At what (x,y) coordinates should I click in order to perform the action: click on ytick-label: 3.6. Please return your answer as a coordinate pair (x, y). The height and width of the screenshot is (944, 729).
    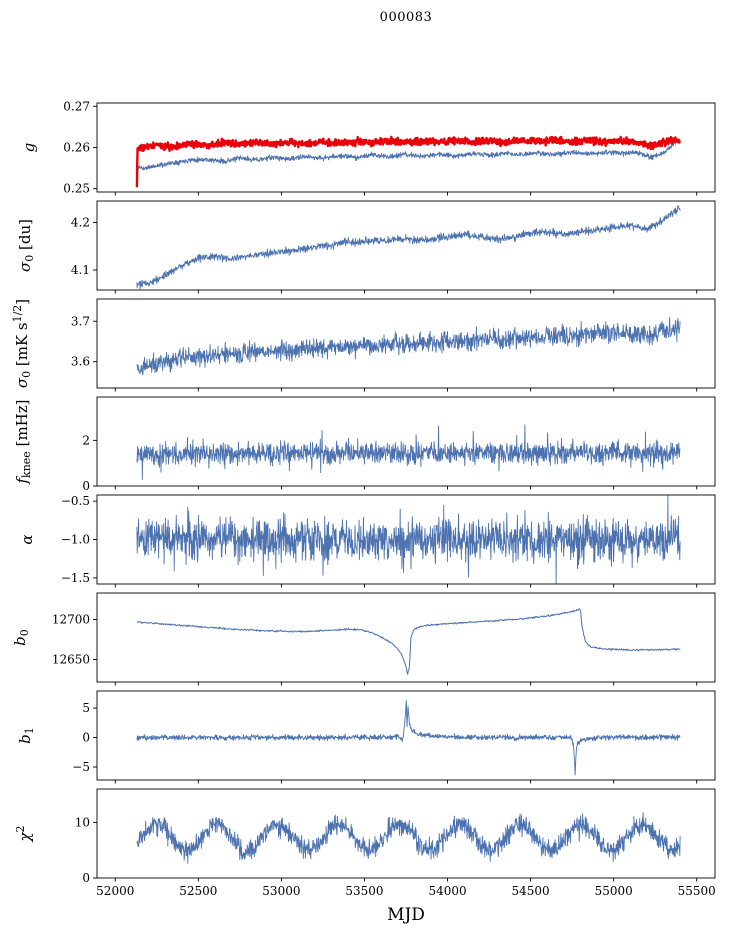
    Looking at the image, I should click on (80, 362).